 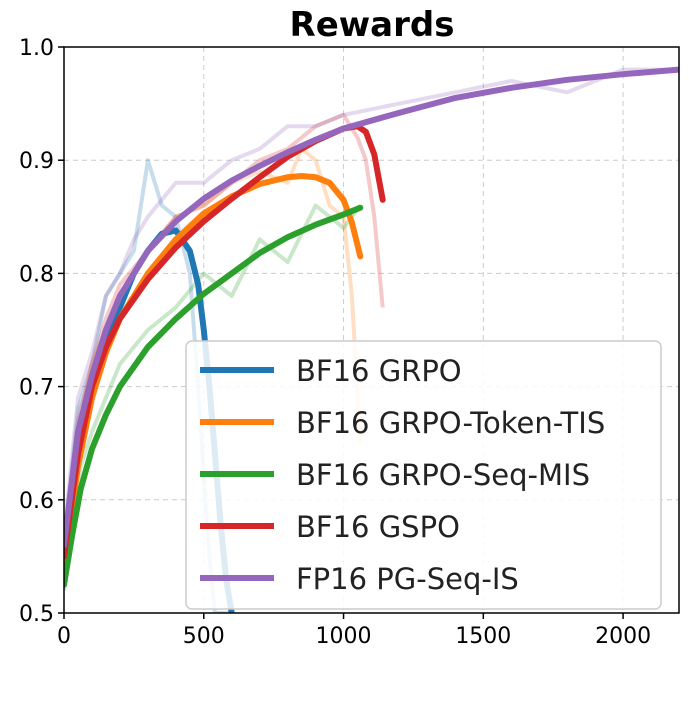 I want to click on y-tick-label: 1.0, so click(x=36, y=48).